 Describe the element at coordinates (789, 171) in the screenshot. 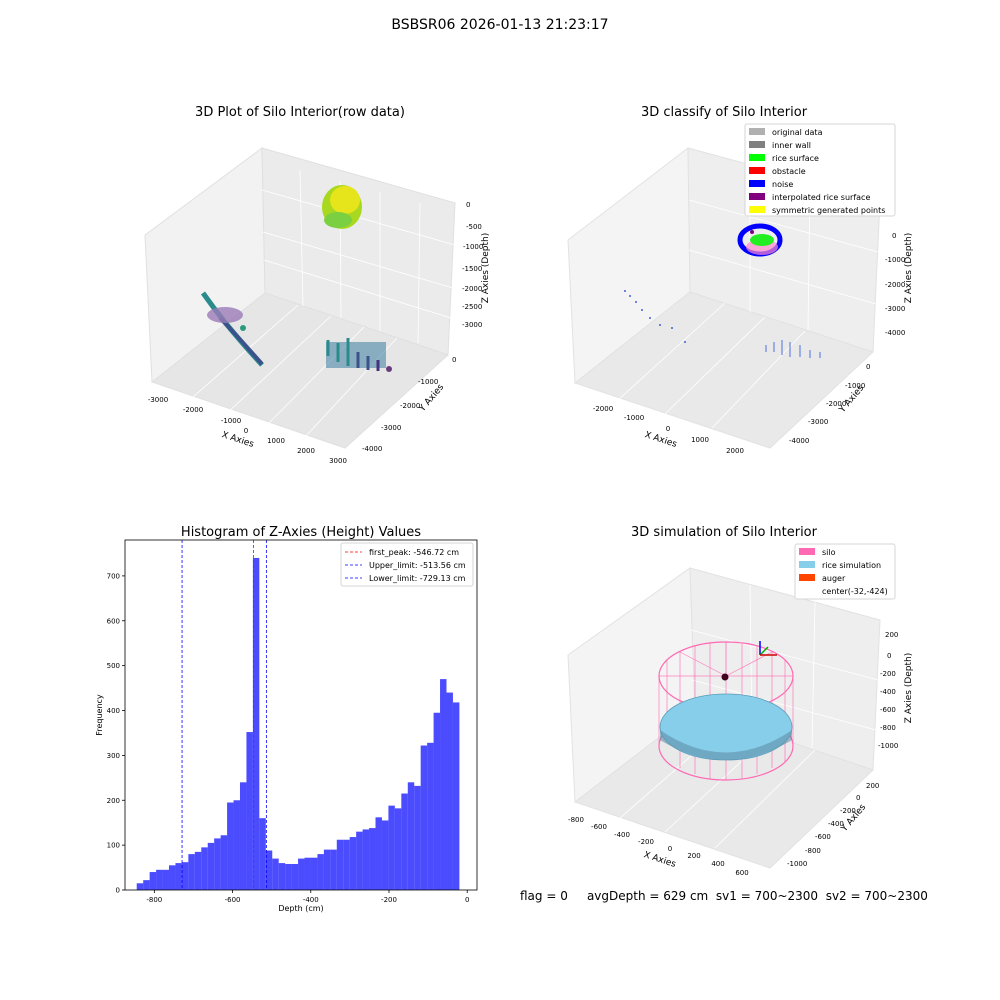

I see `classify-legend-label: obstacle` at that location.